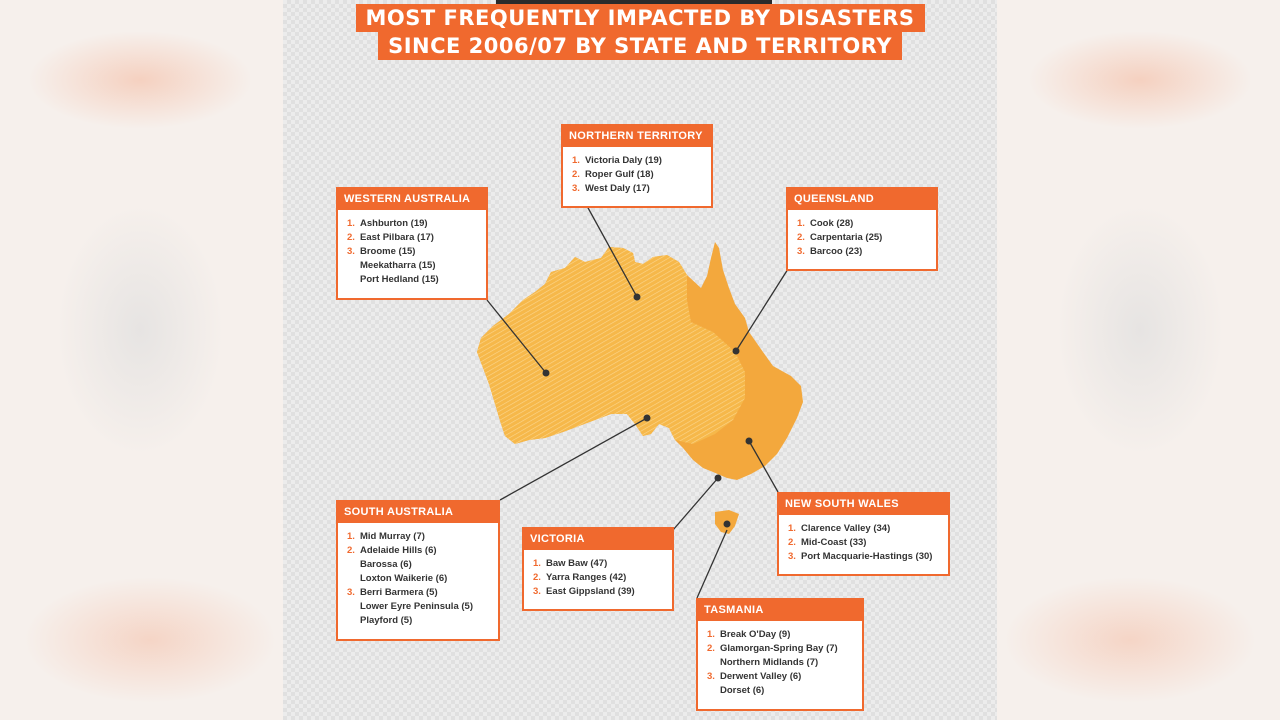 Image resolution: width=1280 pixels, height=720 pixels. What do you see at coordinates (546, 373) in the screenshot?
I see `marker-dot-wa` at bounding box center [546, 373].